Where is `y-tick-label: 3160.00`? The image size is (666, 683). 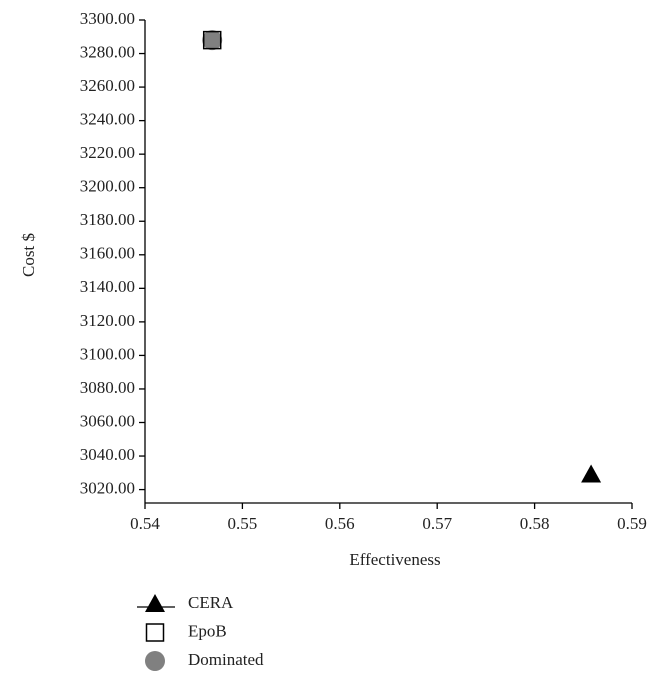 y-tick-label: 3160.00 is located at coordinates (107, 253).